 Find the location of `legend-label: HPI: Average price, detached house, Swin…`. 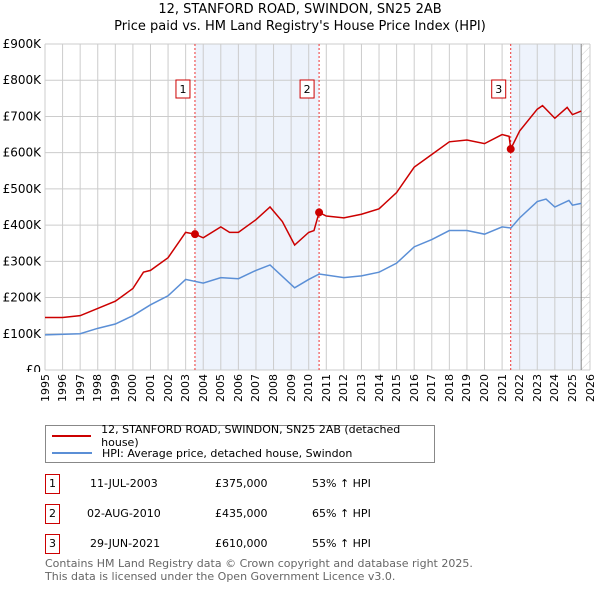

legend-label: HPI: Average price, detached house, Swin… is located at coordinates (227, 453).